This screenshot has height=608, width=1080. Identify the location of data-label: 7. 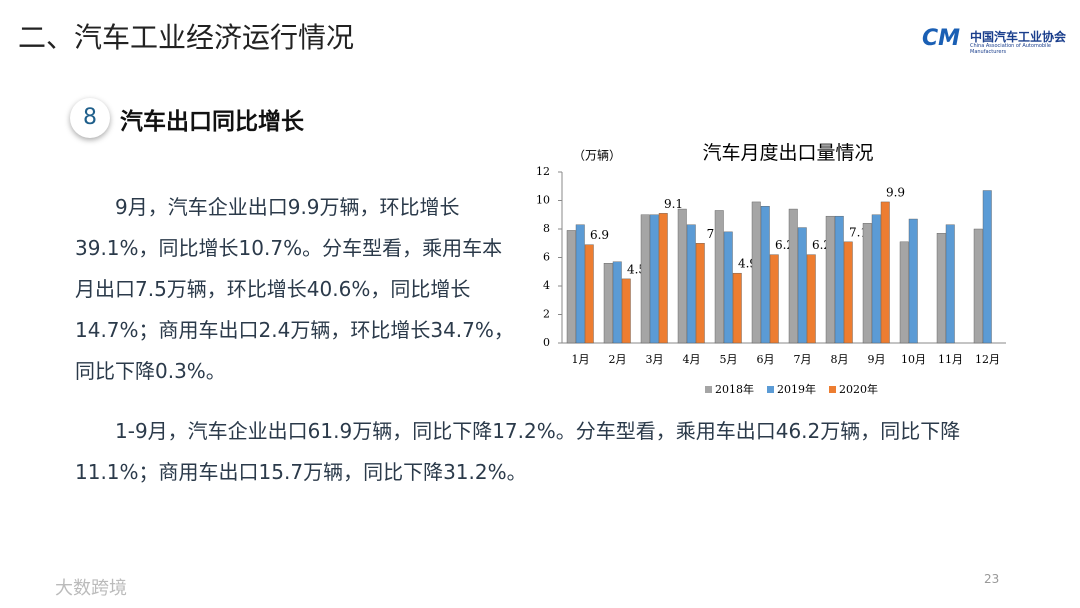
(711, 234).